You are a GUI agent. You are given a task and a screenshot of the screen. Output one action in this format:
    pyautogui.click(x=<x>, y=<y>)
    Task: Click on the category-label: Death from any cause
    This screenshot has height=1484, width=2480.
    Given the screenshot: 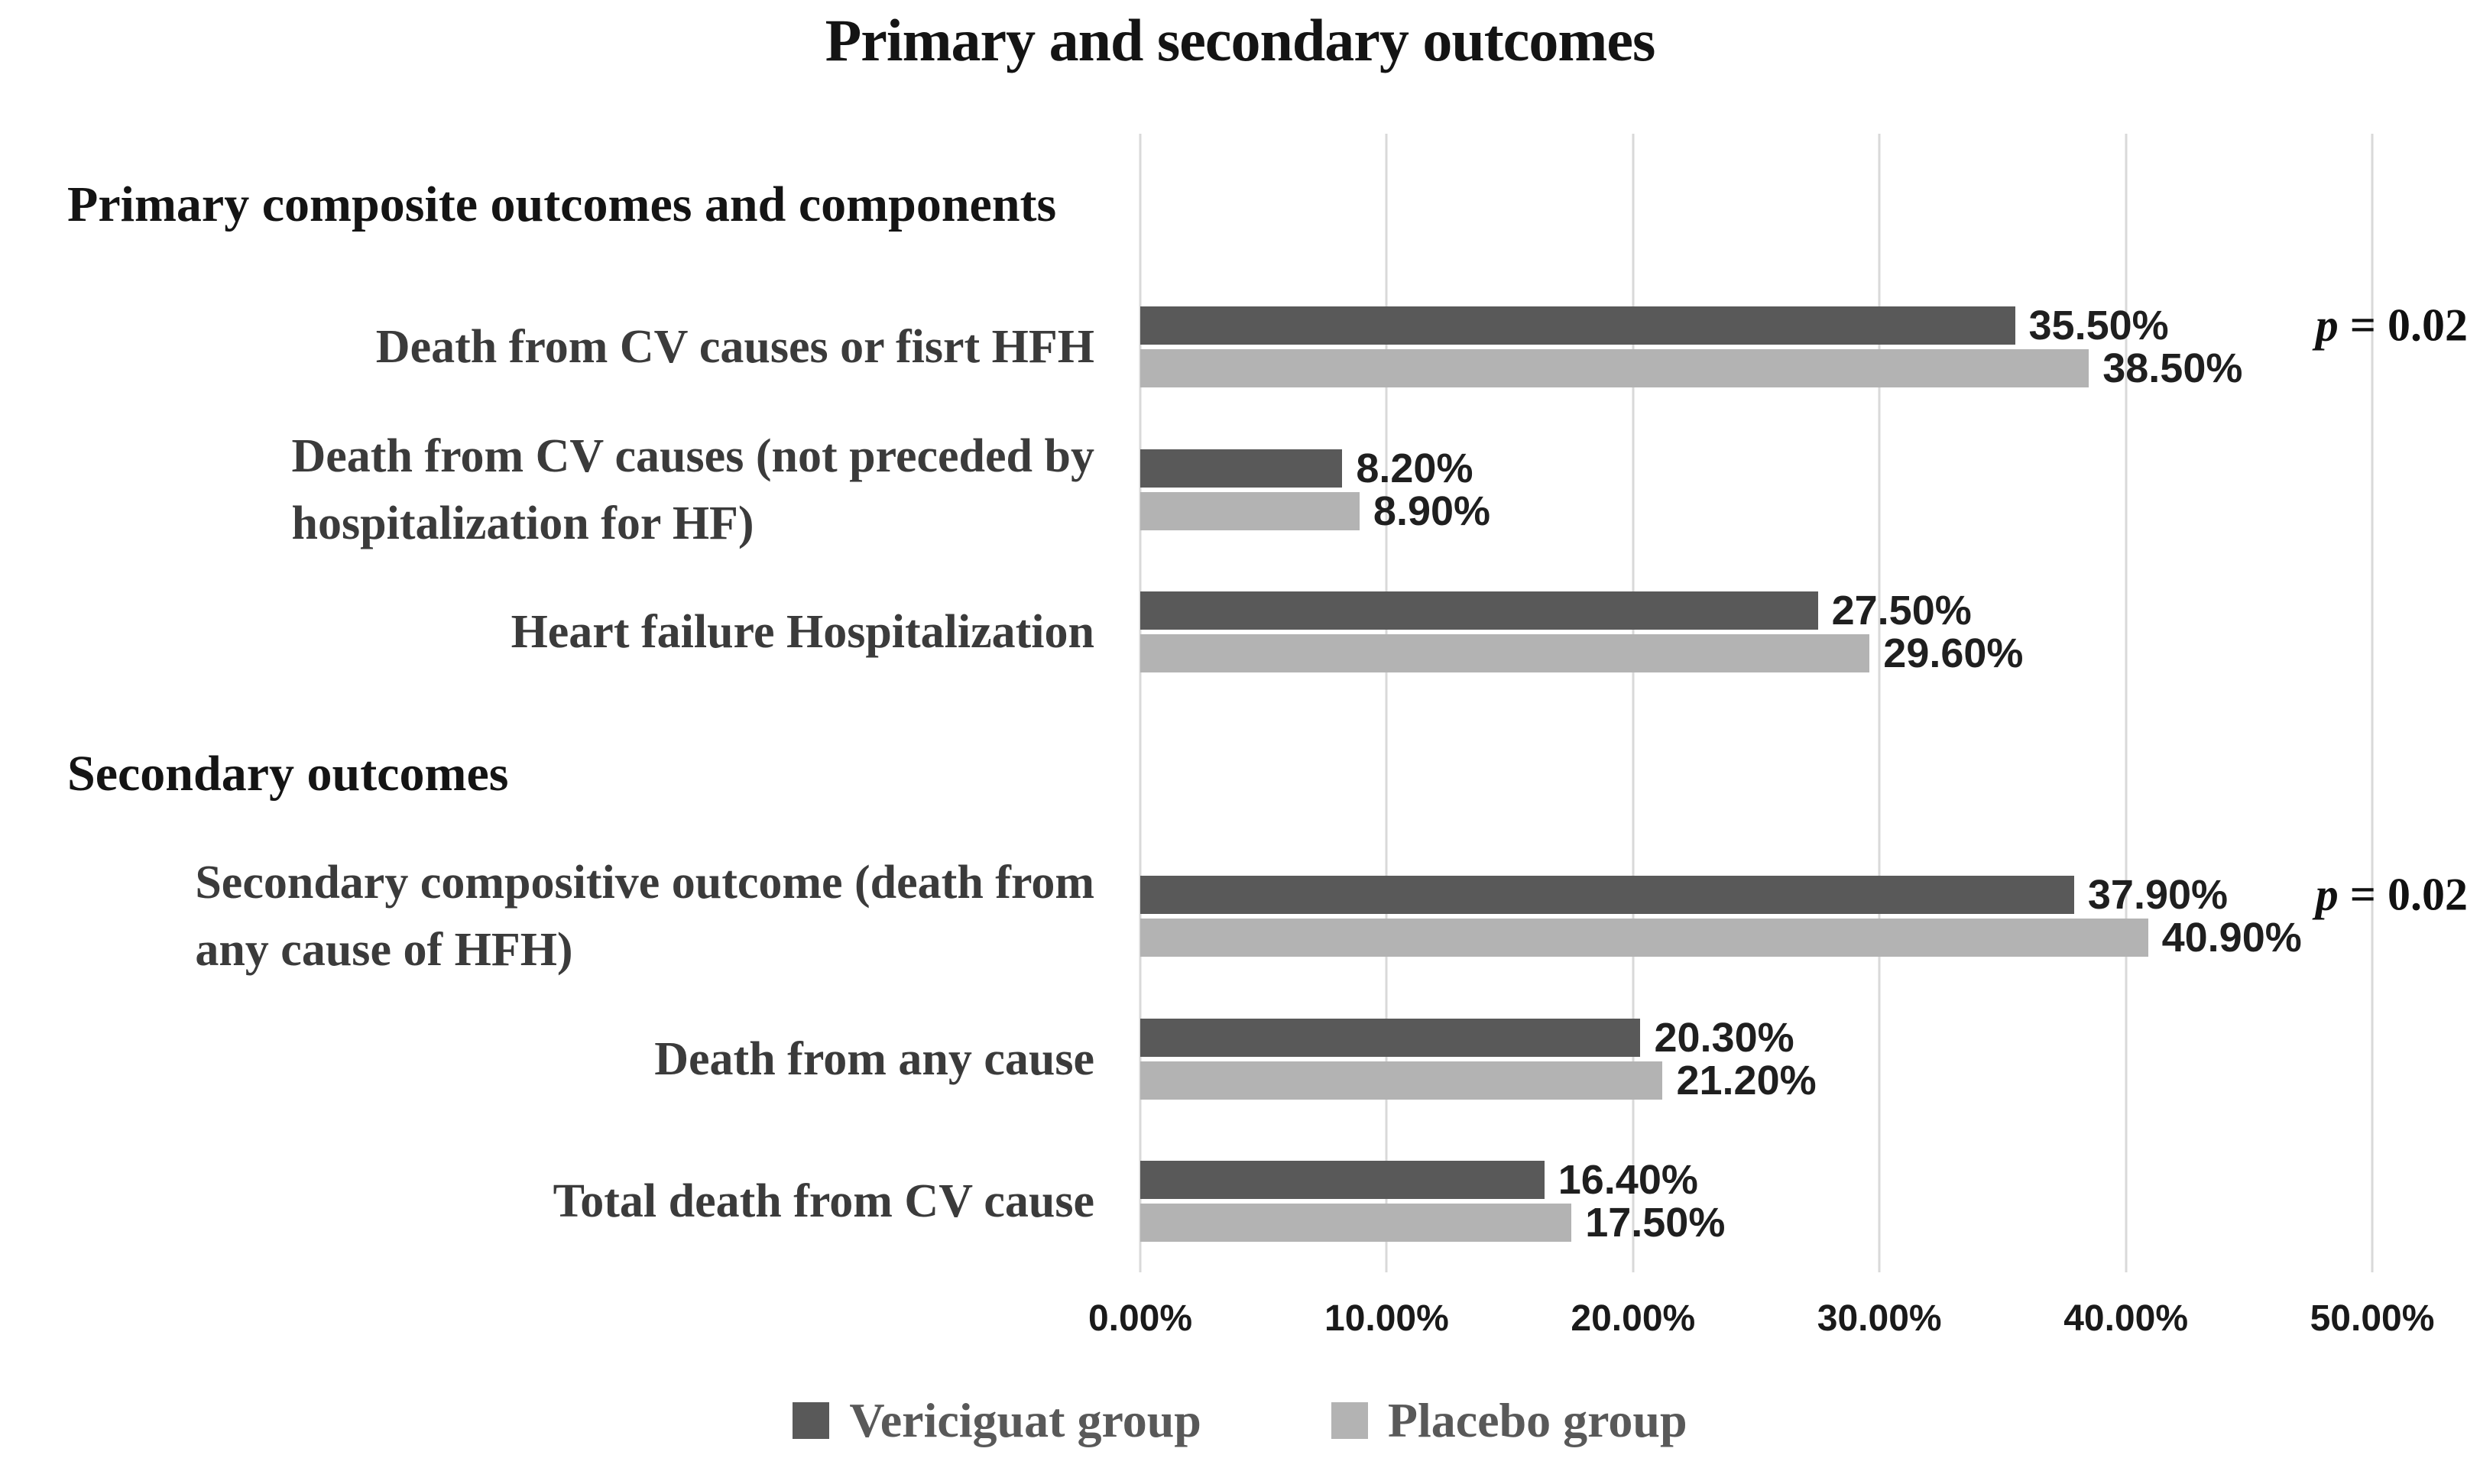 What is the action you would take?
    pyautogui.click(x=874, y=1059)
    